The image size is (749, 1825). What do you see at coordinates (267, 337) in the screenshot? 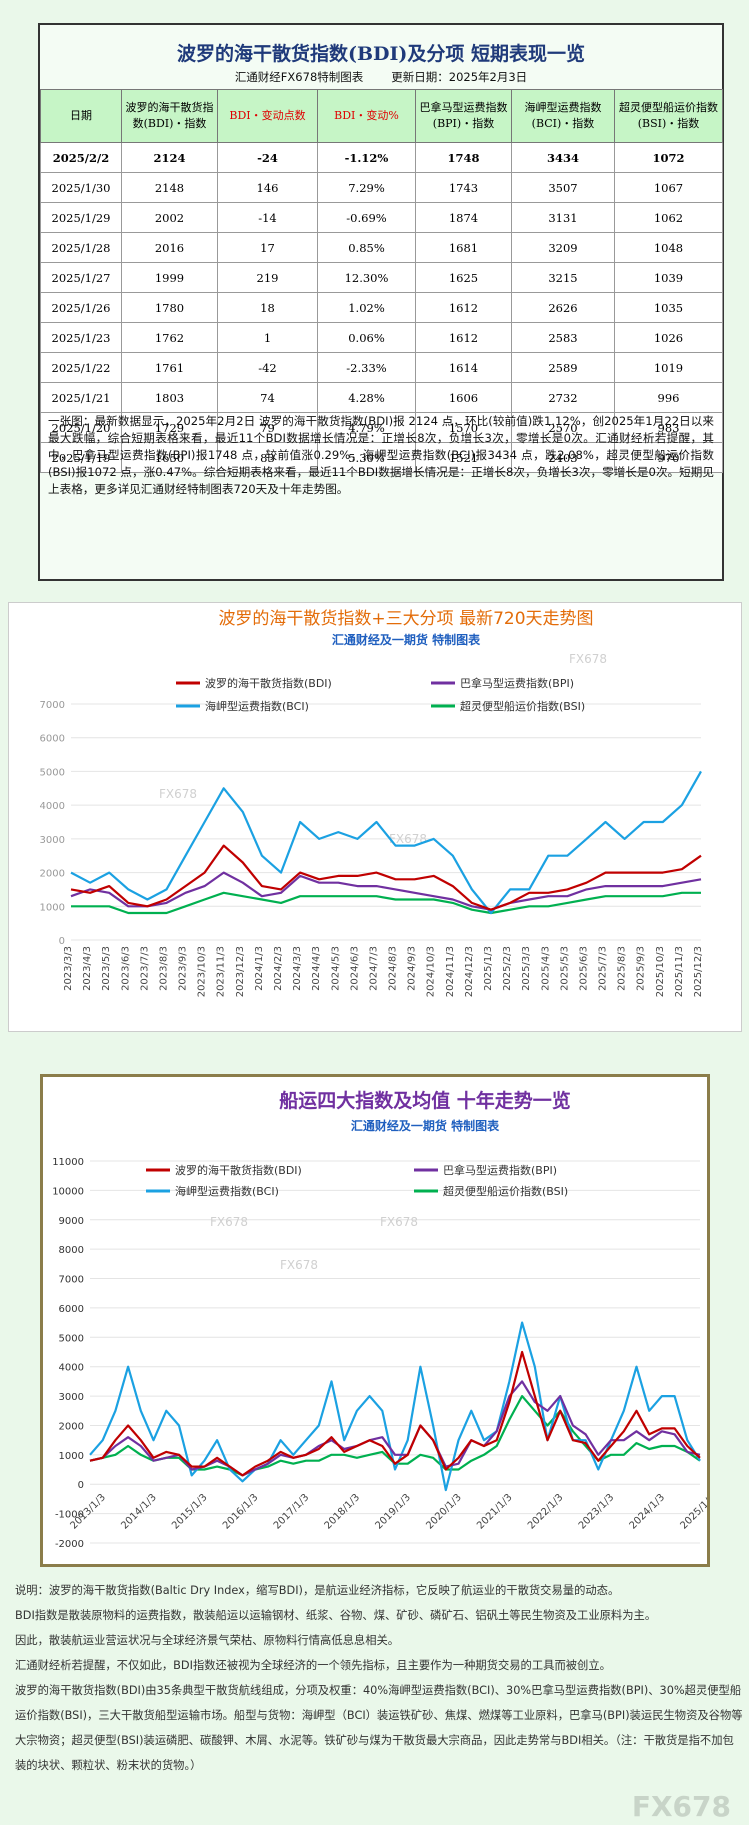
I see `table-cell: 1` at bounding box center [267, 337].